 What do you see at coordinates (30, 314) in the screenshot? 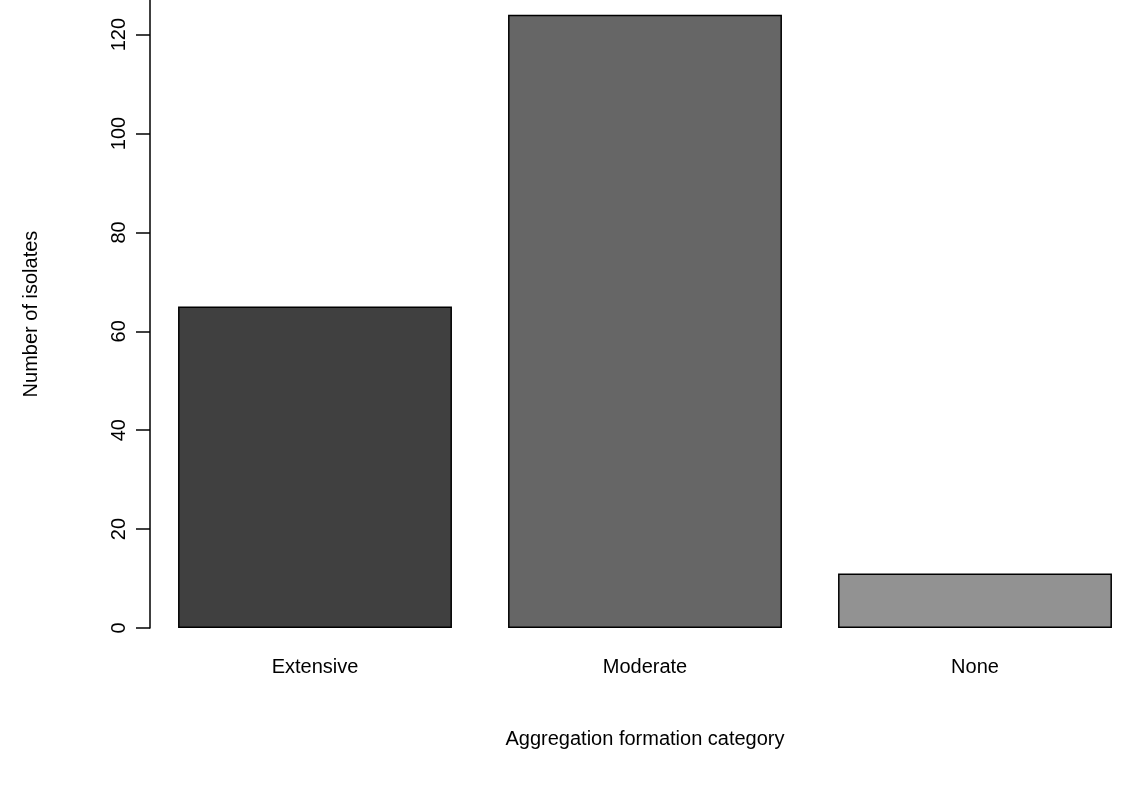
I see `y-axis-title: Number of isolates` at bounding box center [30, 314].